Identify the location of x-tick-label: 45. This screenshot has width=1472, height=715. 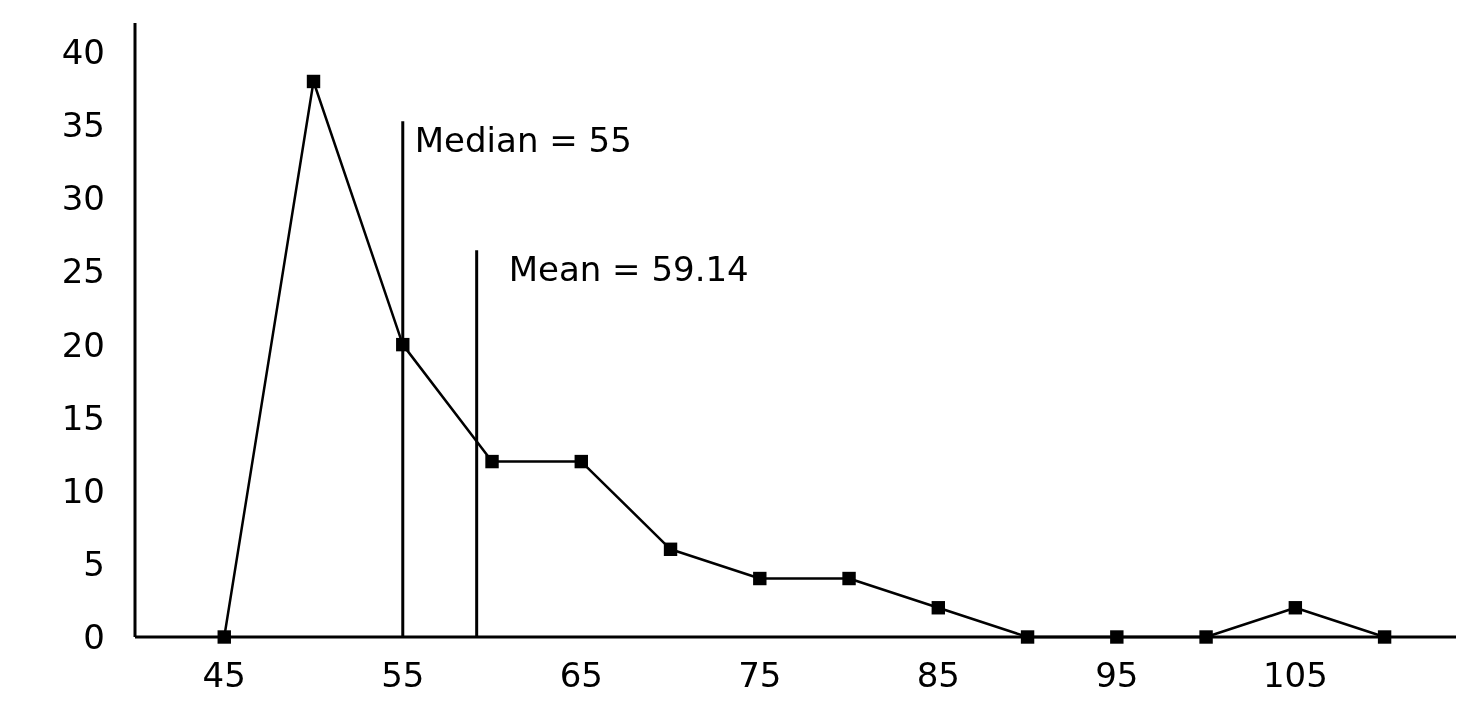
(224, 675).